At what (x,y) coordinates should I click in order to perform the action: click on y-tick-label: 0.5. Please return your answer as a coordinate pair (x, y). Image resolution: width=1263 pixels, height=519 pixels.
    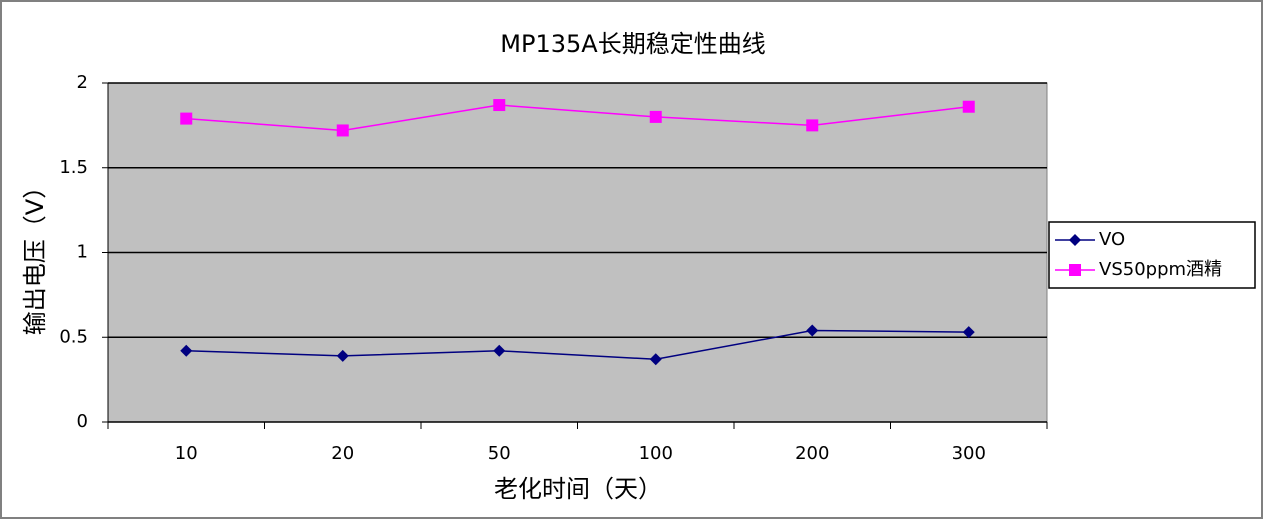
    Looking at the image, I should click on (73, 336).